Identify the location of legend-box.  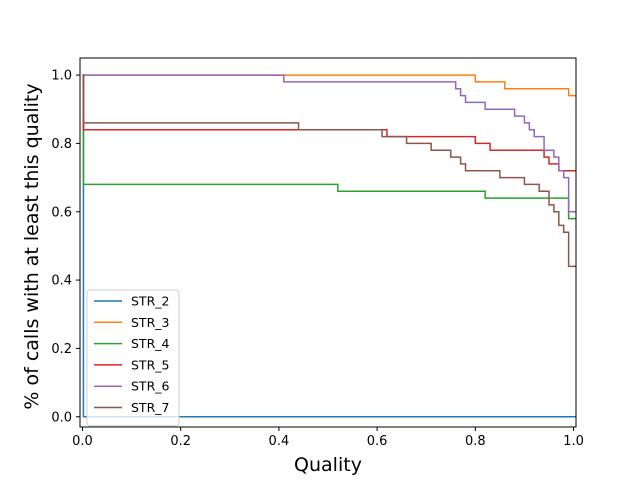
(133, 358).